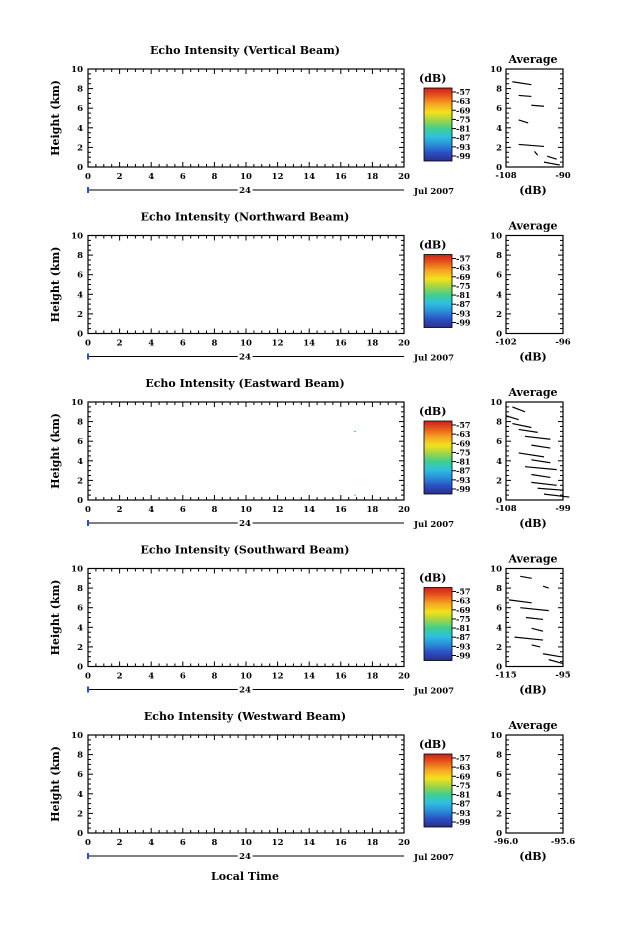  I want to click on y-tick-label: 2, so click(80, 315).